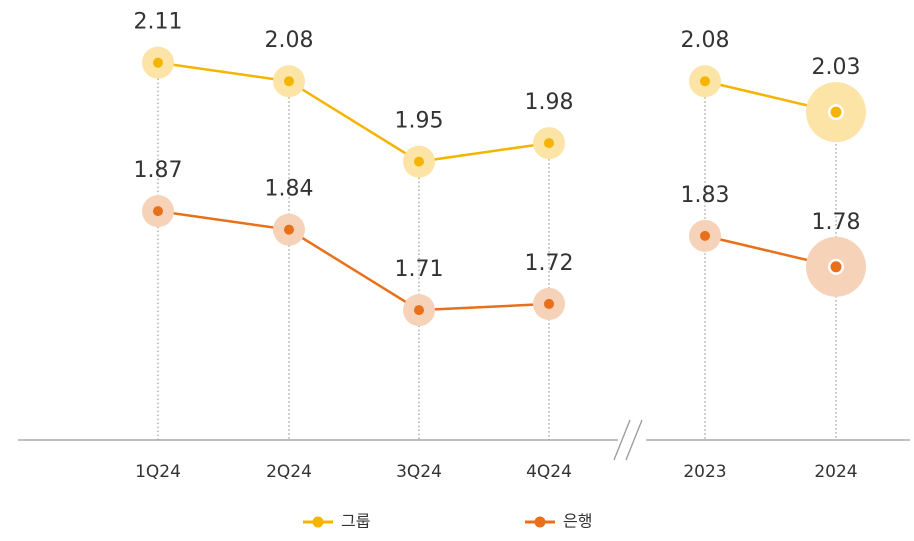 This screenshot has width=914, height=541. I want to click on x-tick-label: 4Q24, so click(549, 472).